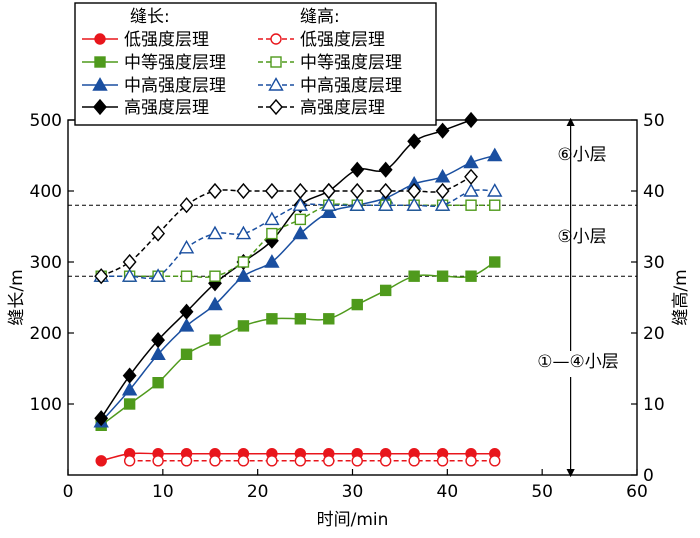 The image size is (700, 538). I want to click on y-left-tick-label: 500, so click(46, 121).